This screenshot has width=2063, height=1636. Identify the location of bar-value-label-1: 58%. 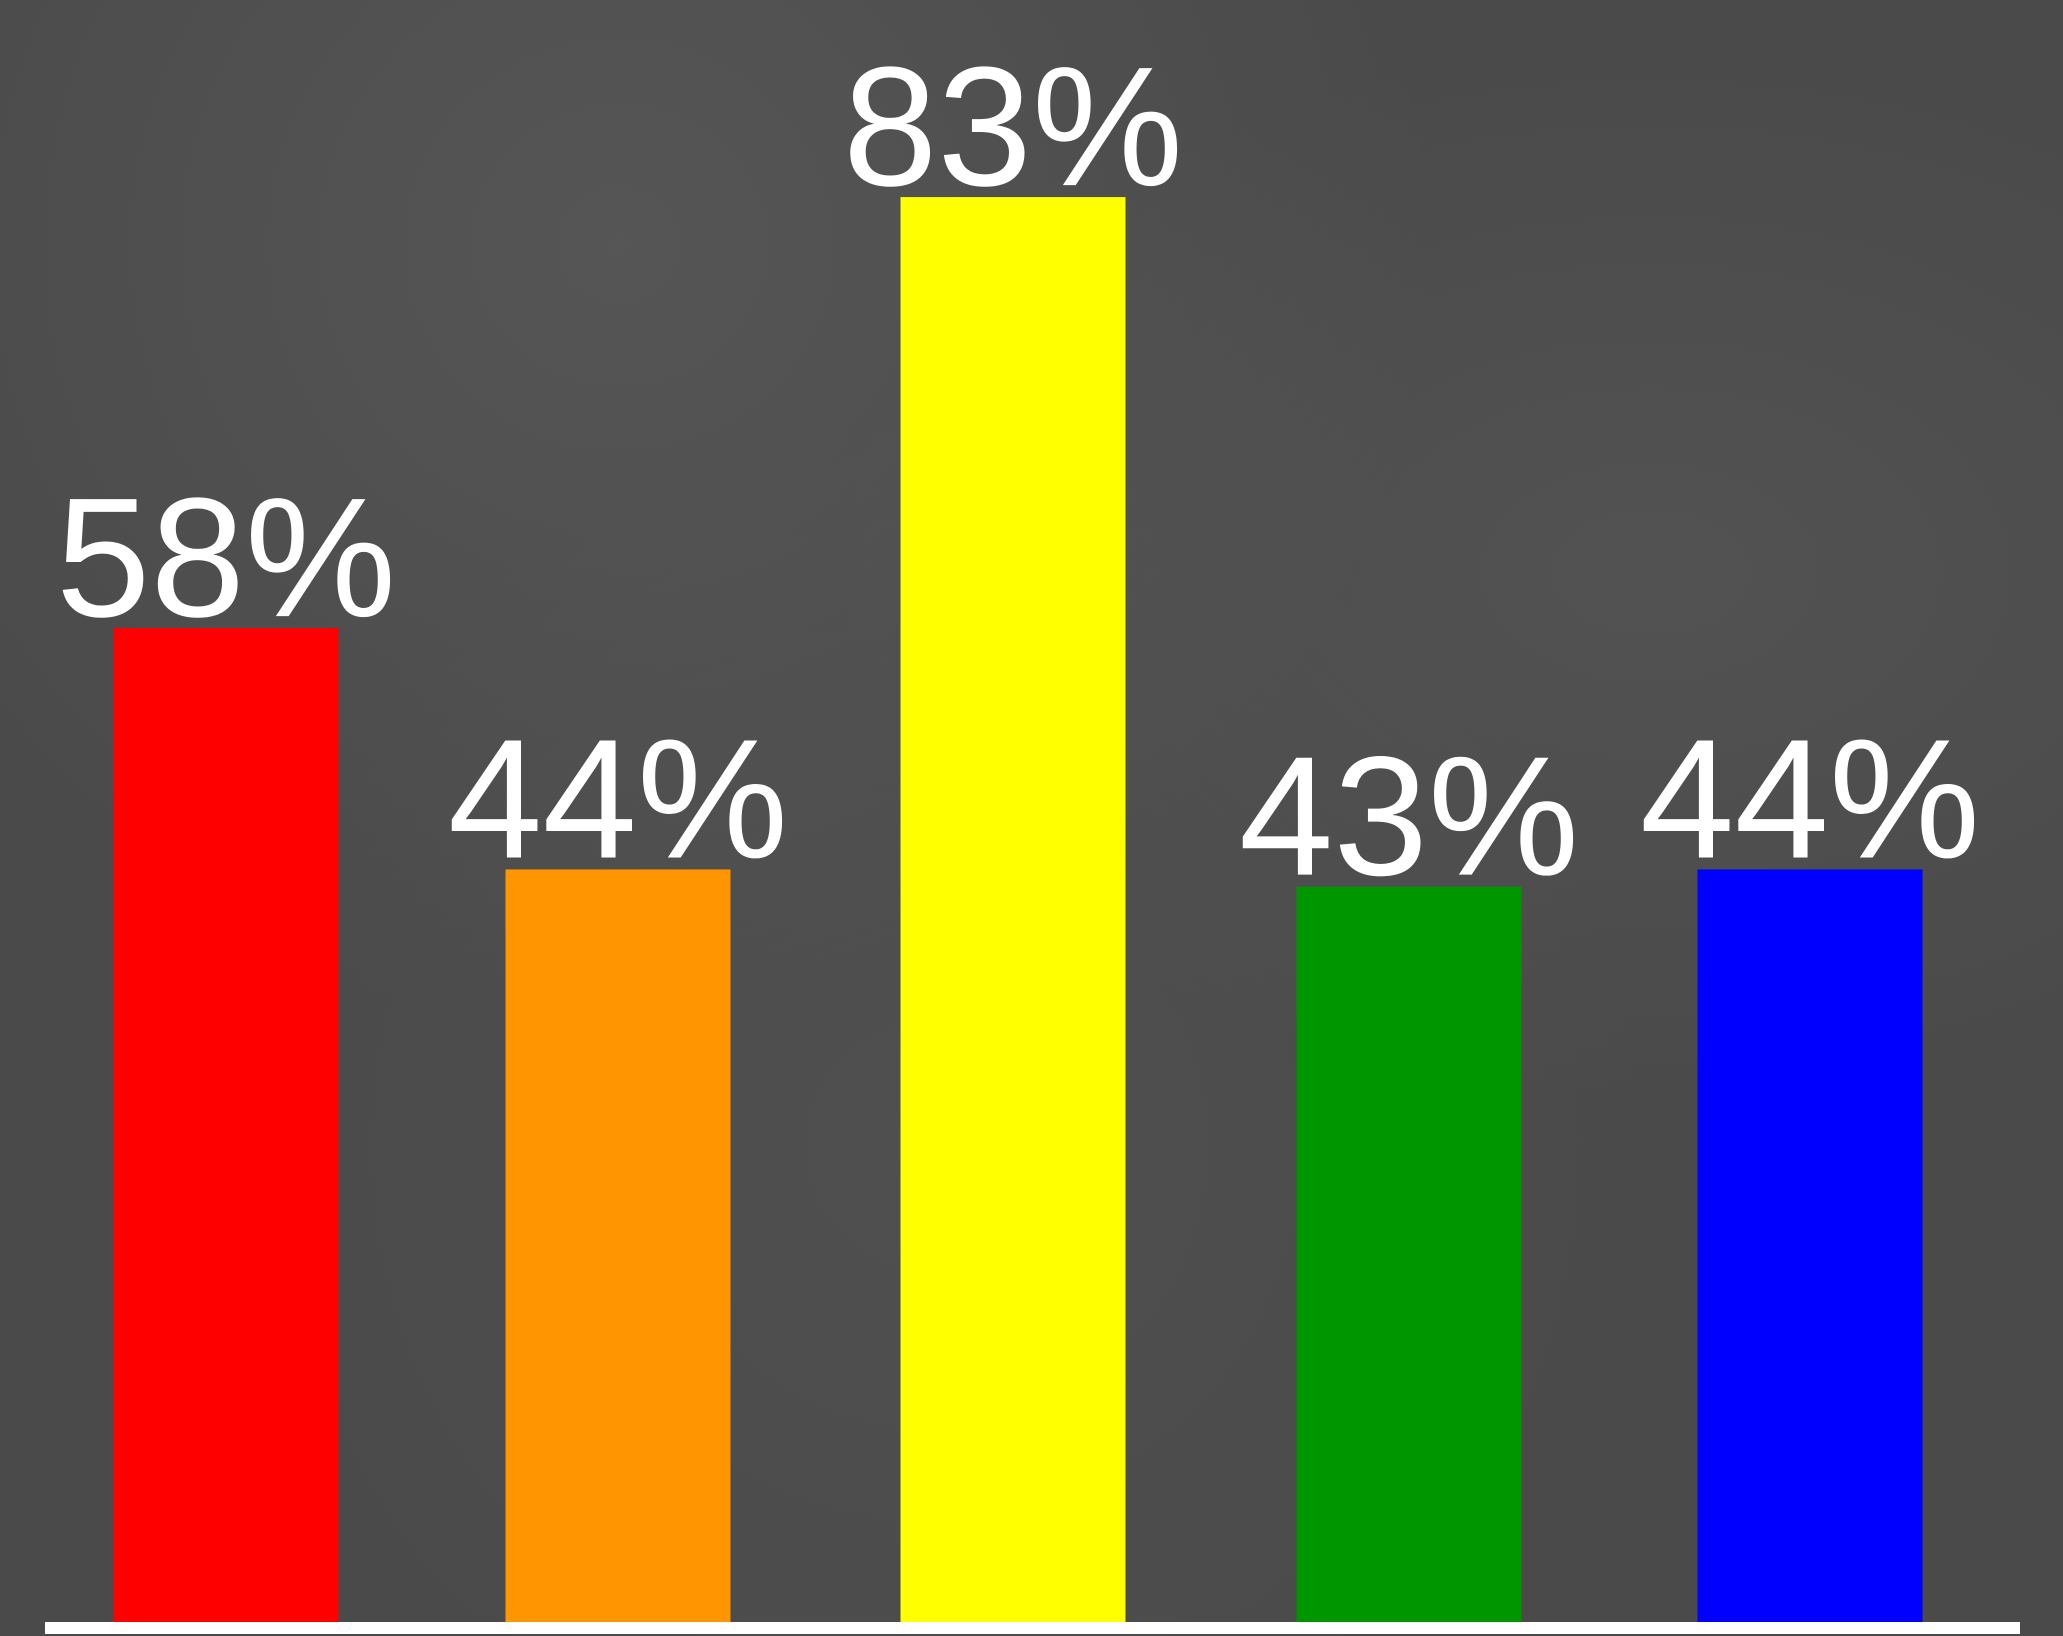
(226, 558).